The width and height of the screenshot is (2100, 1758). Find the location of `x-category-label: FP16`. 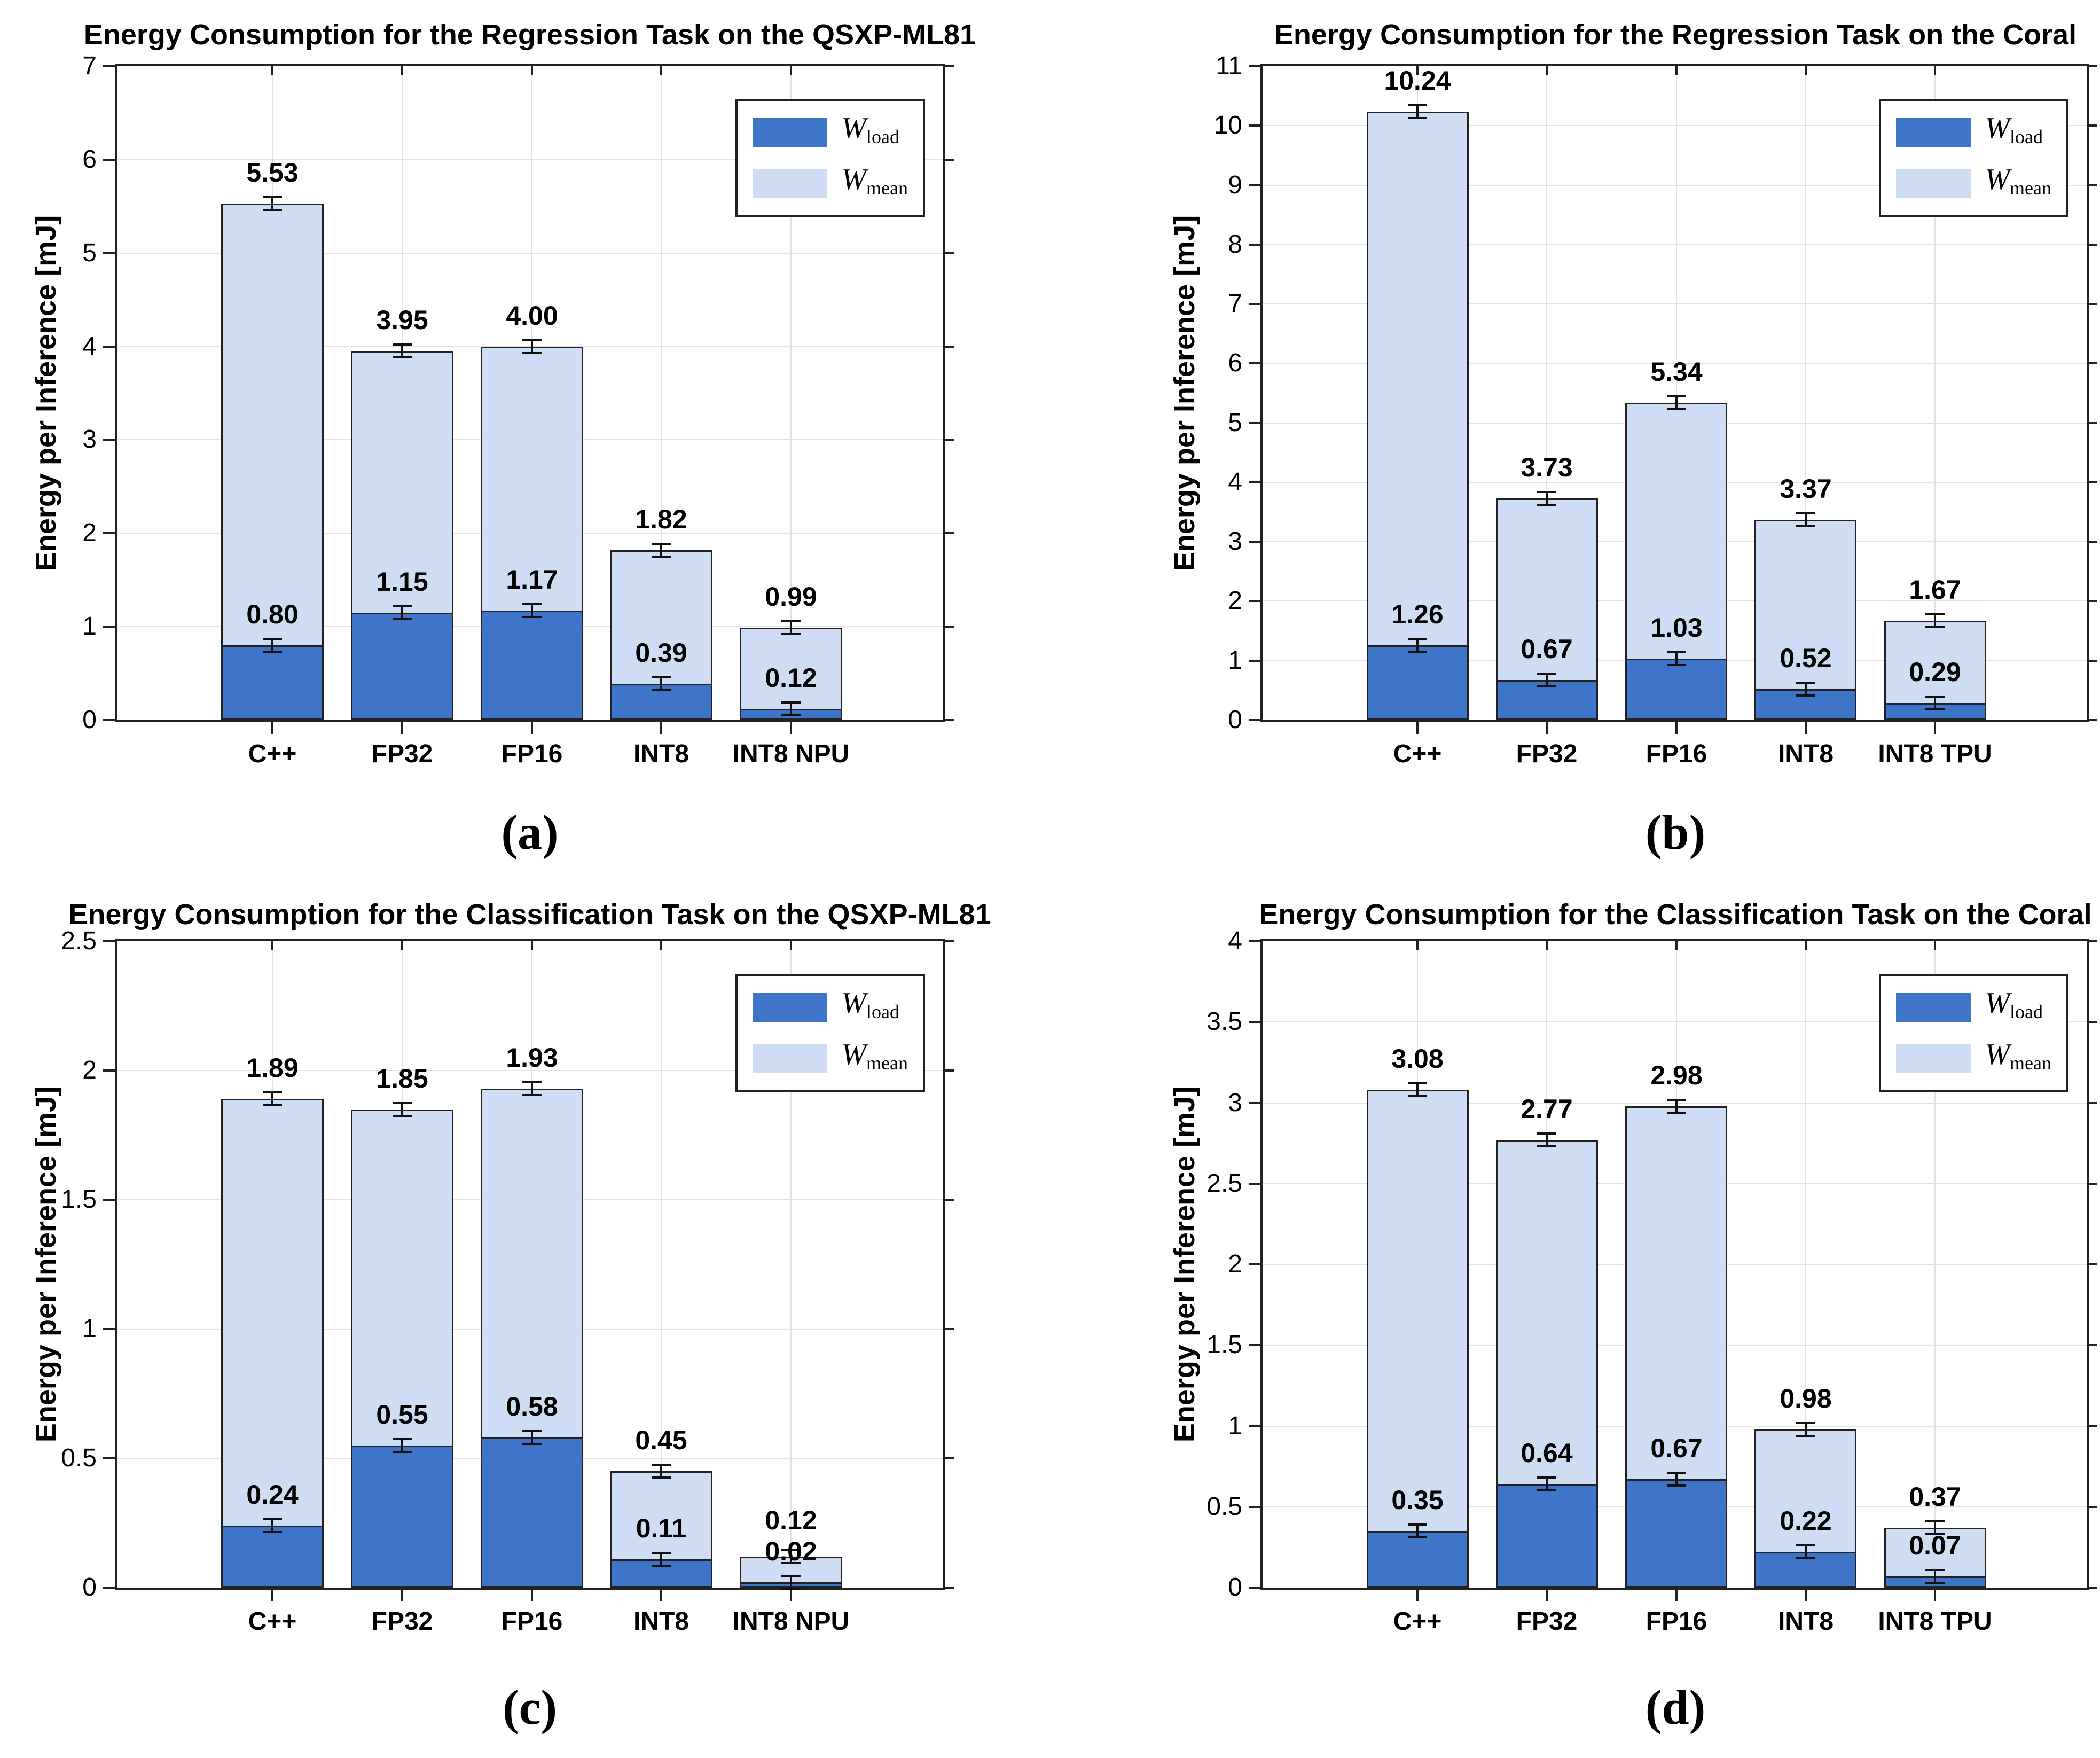

x-category-label: FP16 is located at coordinates (1676, 754).